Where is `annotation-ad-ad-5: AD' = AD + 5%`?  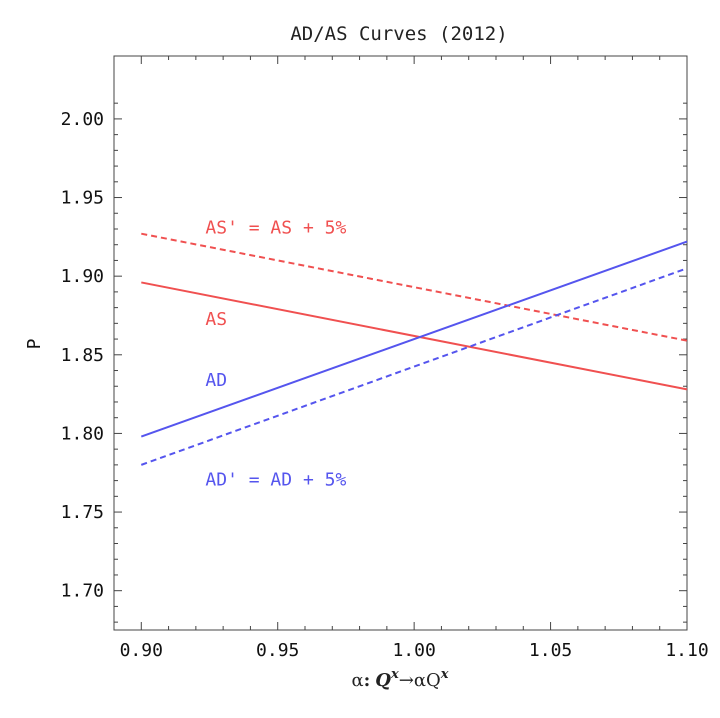
annotation-ad-ad-5: AD' = AD + 5% is located at coordinates (275, 479).